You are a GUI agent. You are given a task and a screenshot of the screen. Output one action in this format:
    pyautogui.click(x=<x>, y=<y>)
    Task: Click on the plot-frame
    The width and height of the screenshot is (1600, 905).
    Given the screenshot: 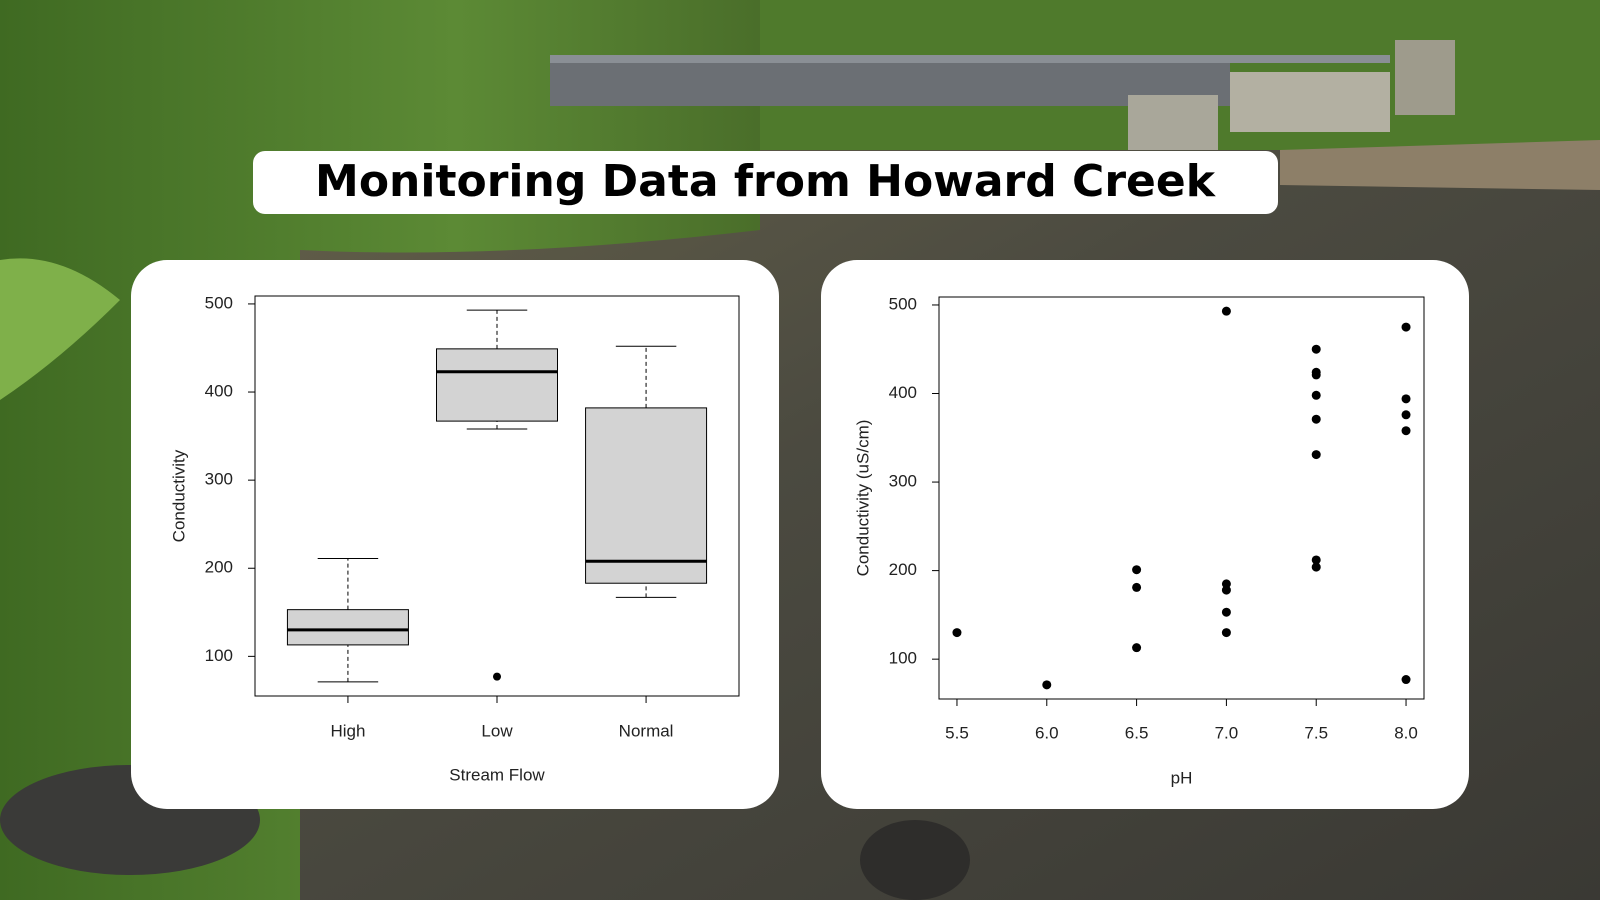 What is the action you would take?
    pyautogui.click(x=1181, y=498)
    